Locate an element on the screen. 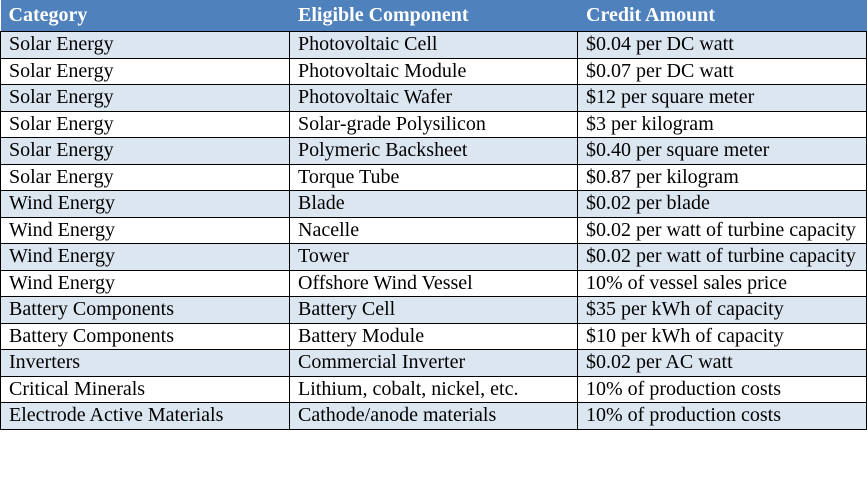 The width and height of the screenshot is (867, 484). table-cell: Offshore Wind Vessel is located at coordinates (433, 283).